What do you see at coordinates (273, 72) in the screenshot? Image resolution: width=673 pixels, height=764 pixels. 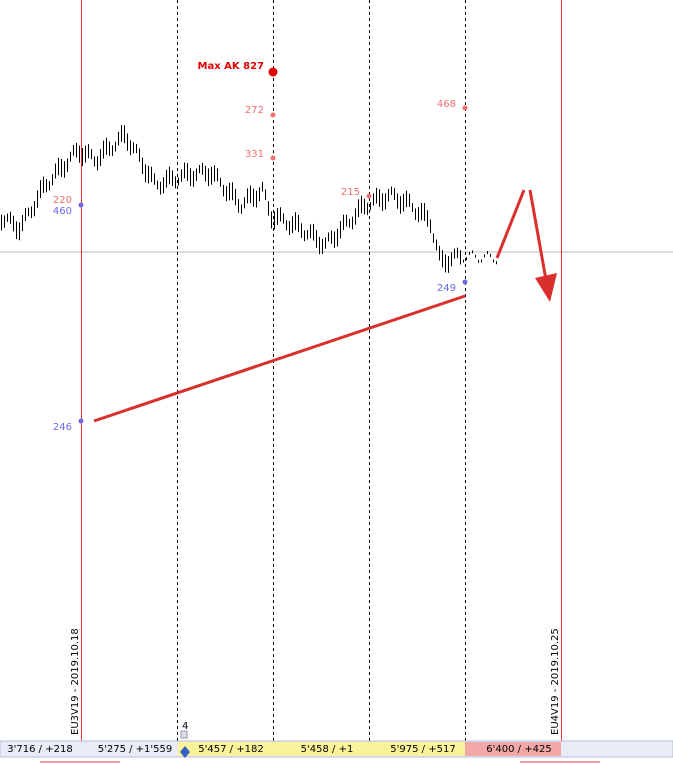 I see `max-point` at bounding box center [273, 72].